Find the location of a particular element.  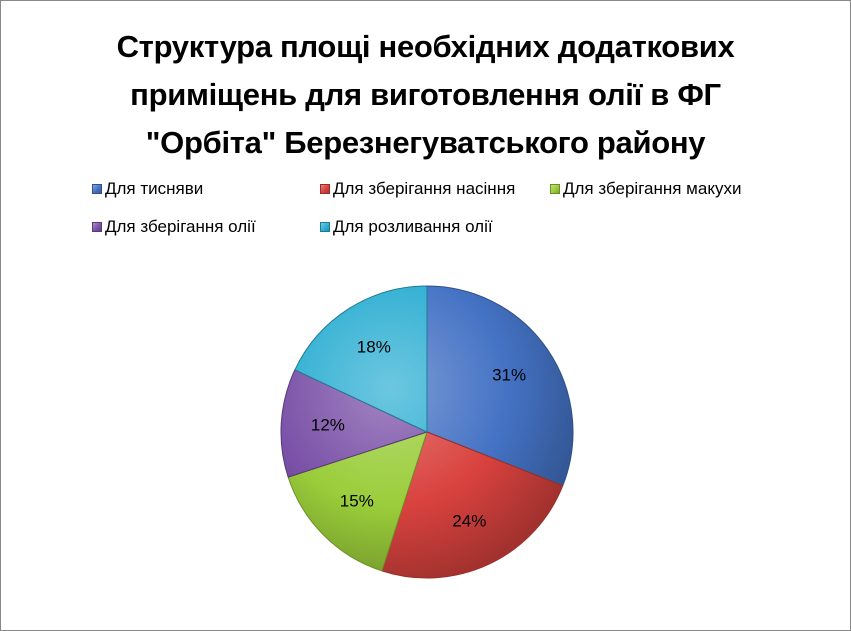

chart-title-line: "Орбіта" Березнегуватського району is located at coordinates (425, 142).